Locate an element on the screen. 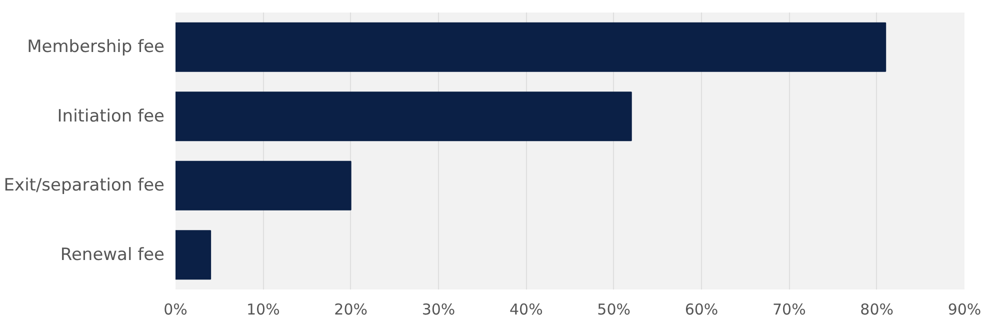  x-tick-label: 20% is located at coordinates (351, 309).